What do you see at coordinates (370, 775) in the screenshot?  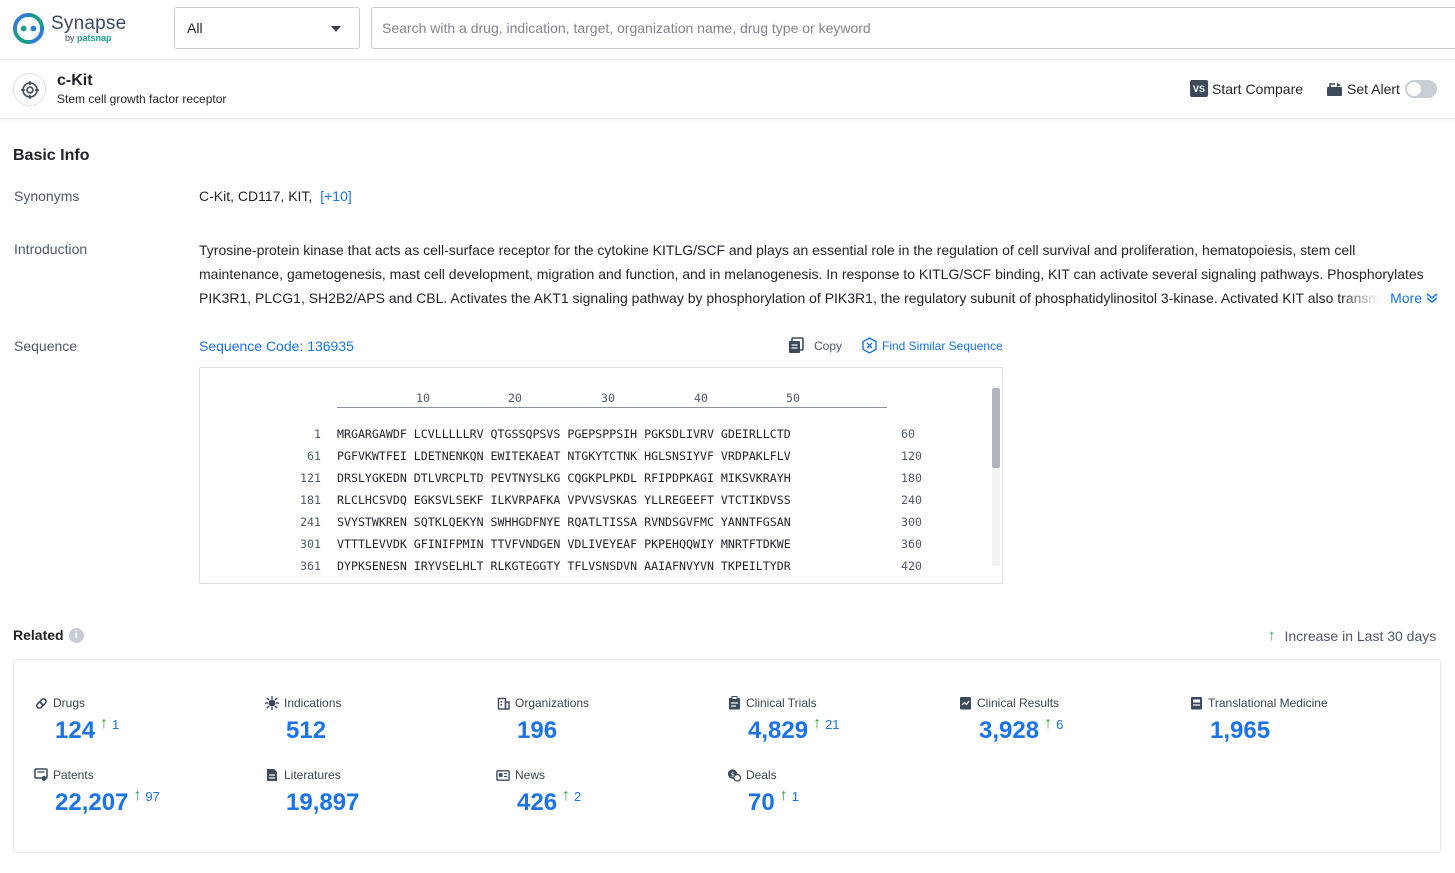 I see `related-stat-label: Literatures` at bounding box center [370, 775].